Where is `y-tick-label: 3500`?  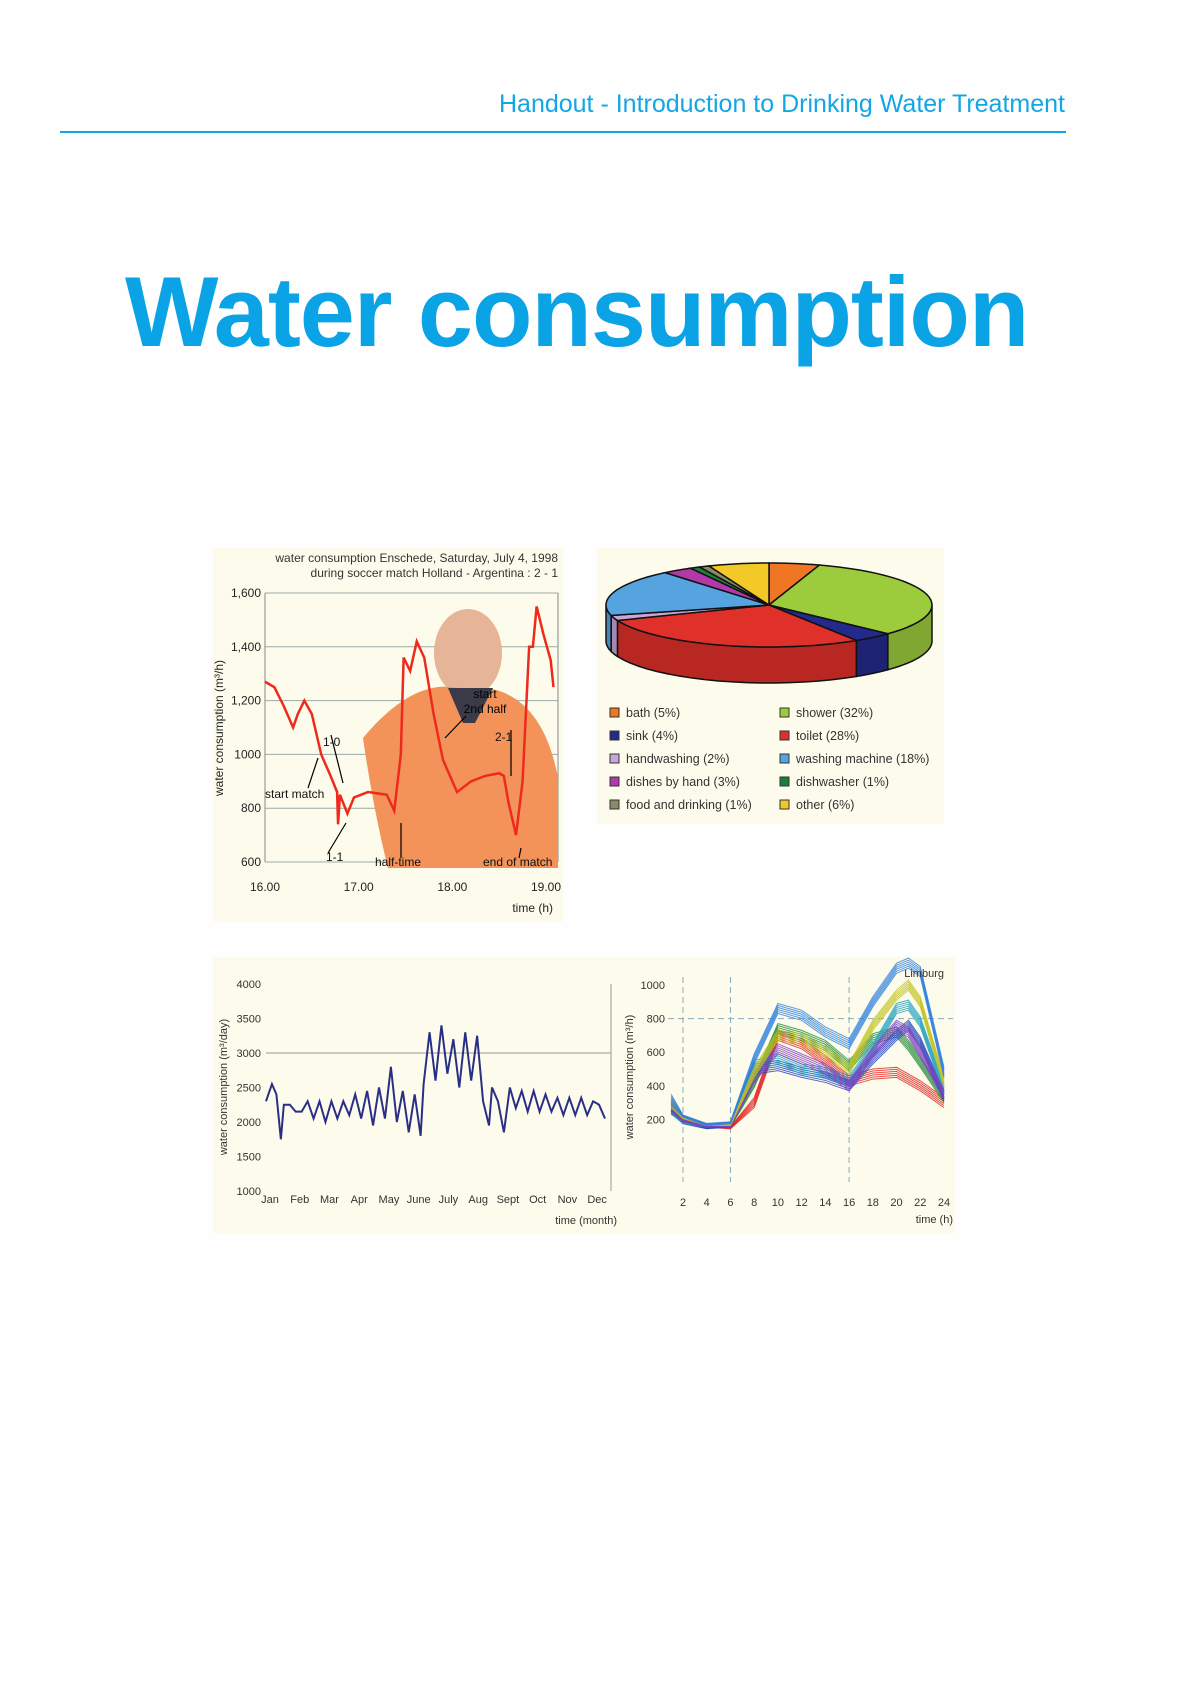
y-tick-label: 3500 is located at coordinates (249, 1020).